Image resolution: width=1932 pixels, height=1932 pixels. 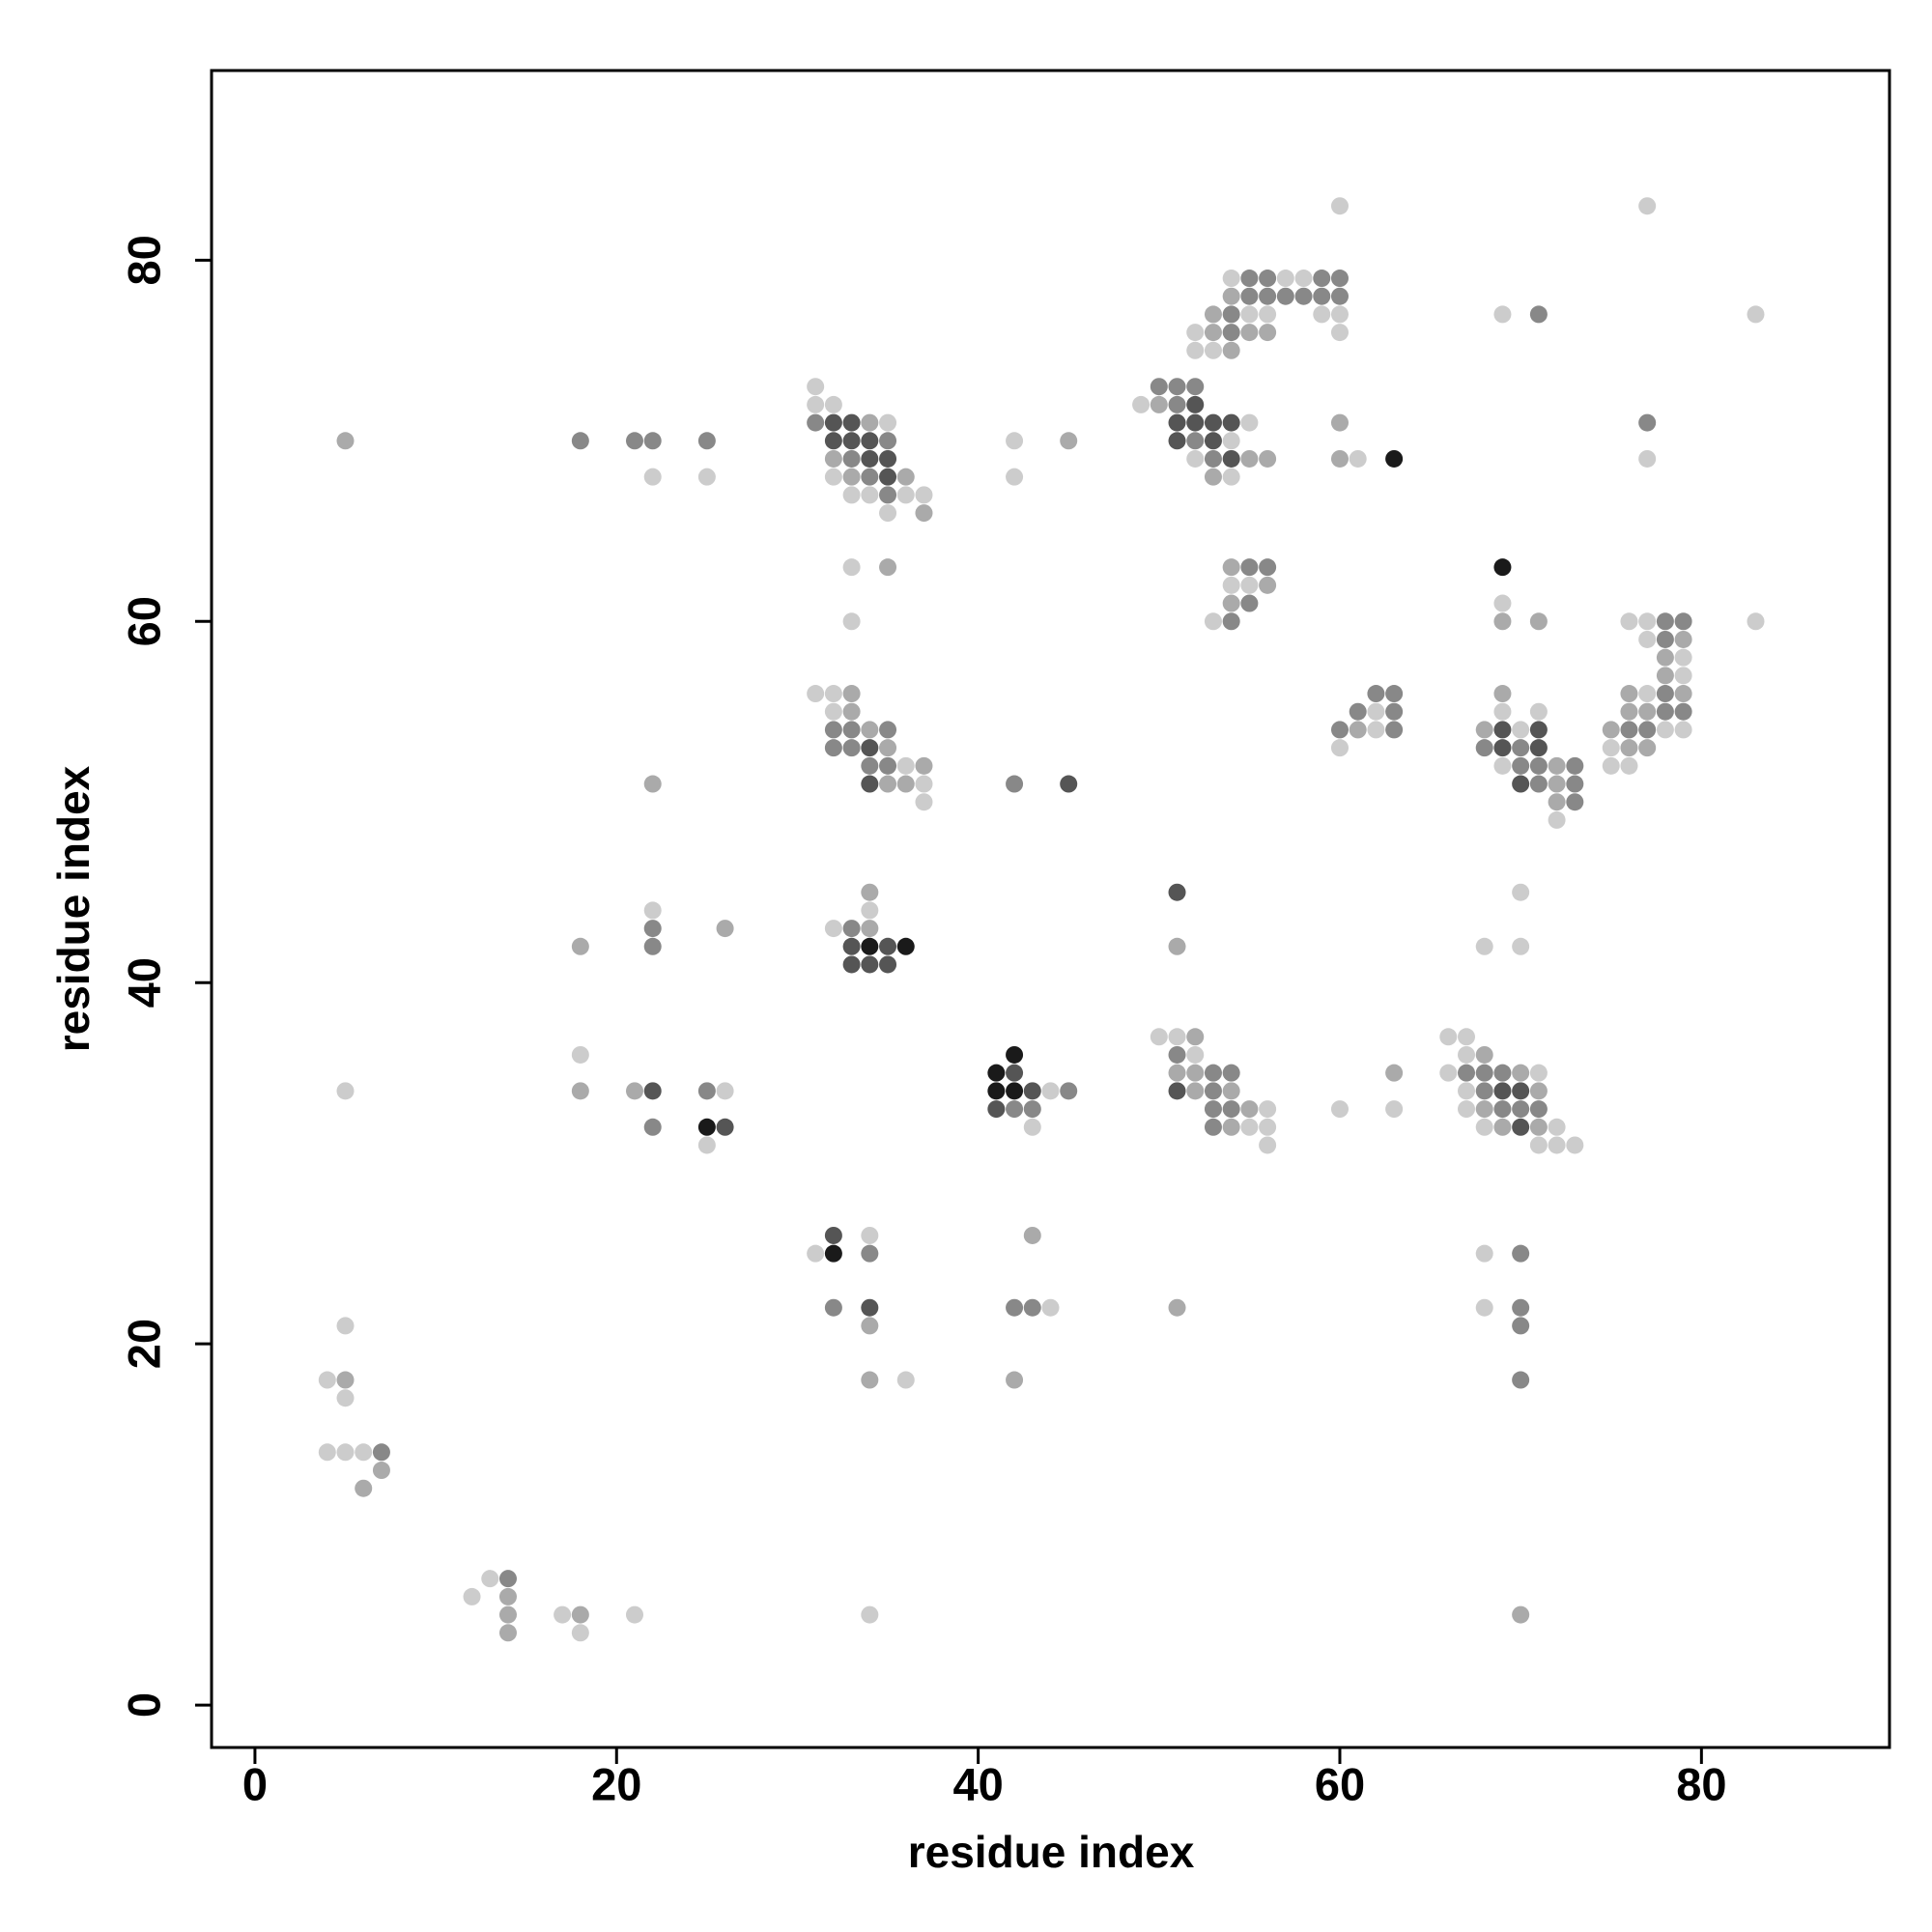 What do you see at coordinates (616, 1783) in the screenshot?
I see `x-tick-label: 20` at bounding box center [616, 1783].